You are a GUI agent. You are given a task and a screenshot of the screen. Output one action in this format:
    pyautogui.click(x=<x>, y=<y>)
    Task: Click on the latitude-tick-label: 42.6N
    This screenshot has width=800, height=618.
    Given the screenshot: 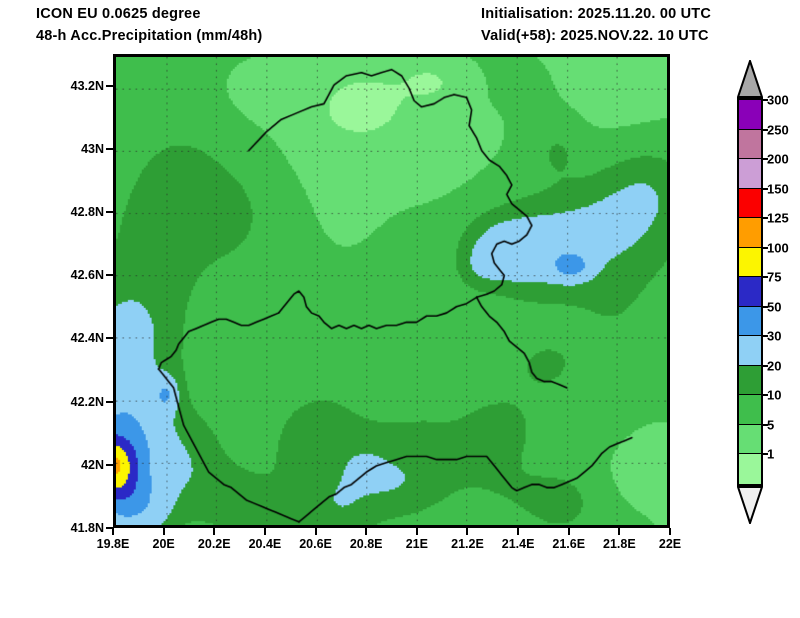 What is the action you would take?
    pyautogui.click(x=87, y=275)
    